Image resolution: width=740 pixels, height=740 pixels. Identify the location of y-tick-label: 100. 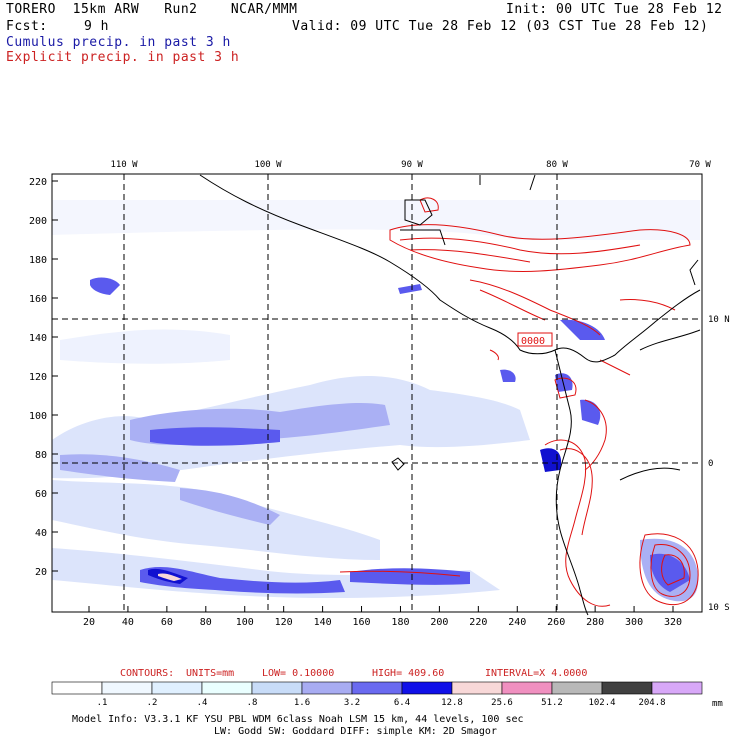
(38, 416).